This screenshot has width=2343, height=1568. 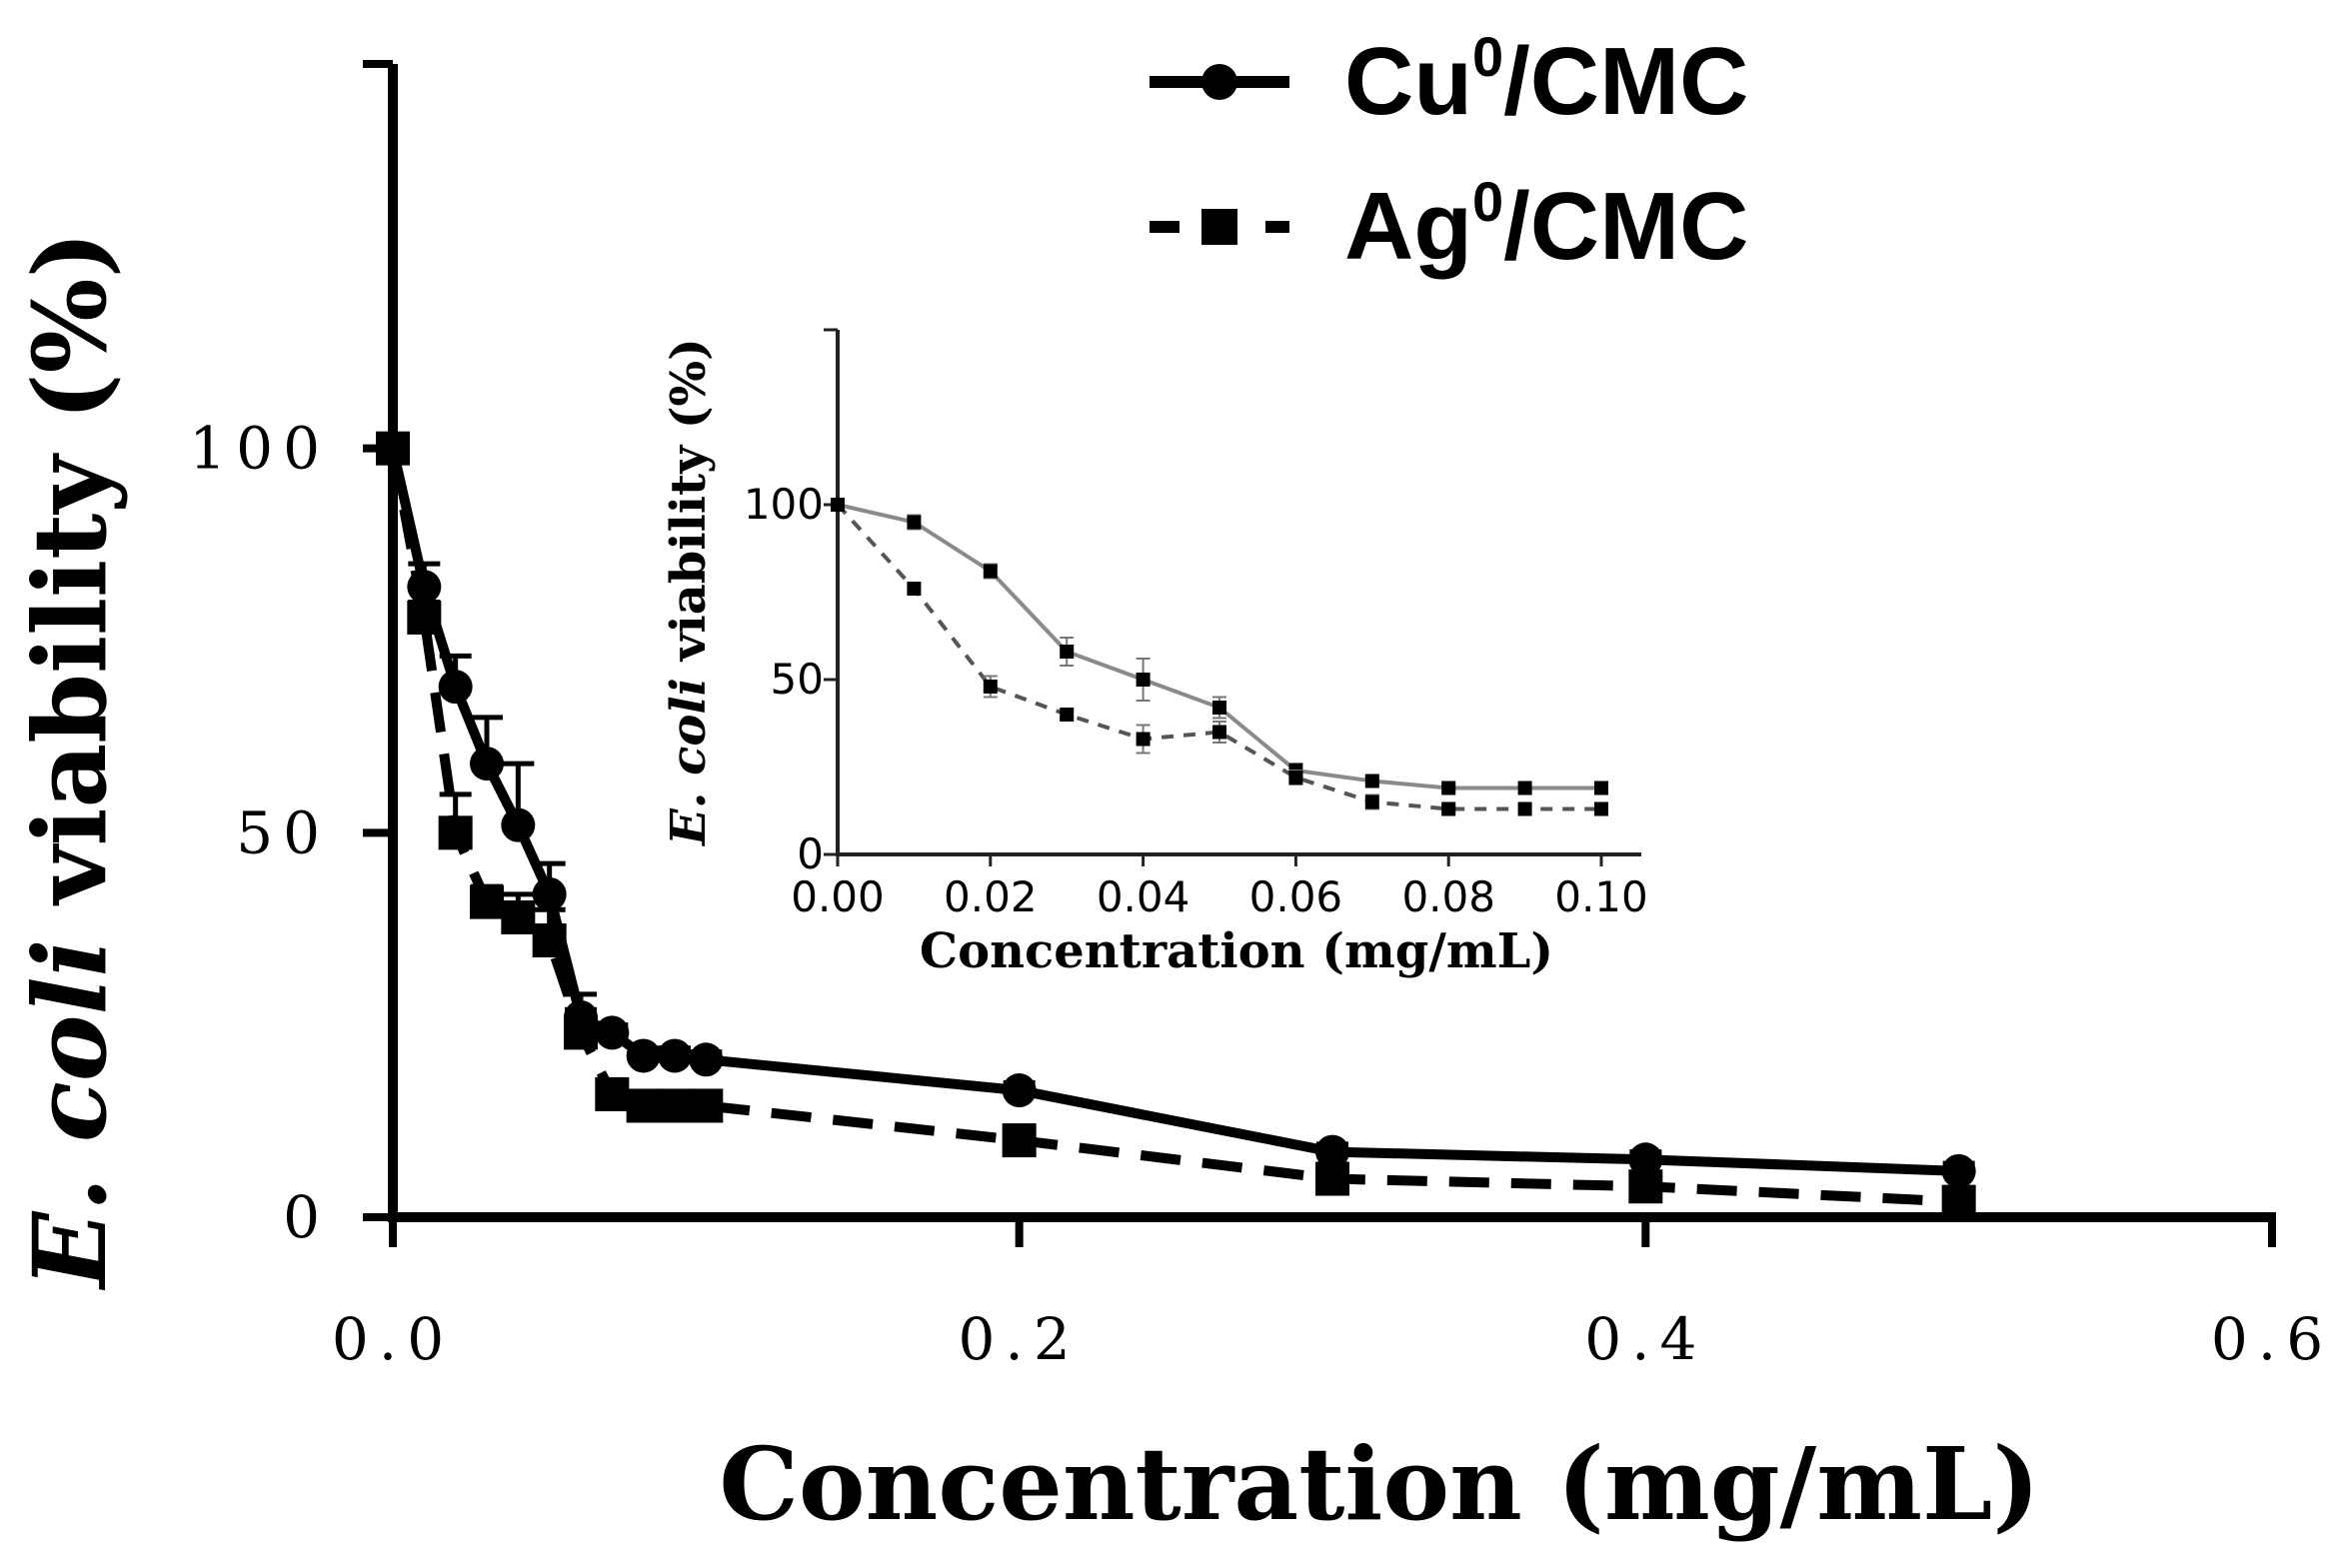 I want to click on y-tick-label: 100, so click(x=259, y=449).